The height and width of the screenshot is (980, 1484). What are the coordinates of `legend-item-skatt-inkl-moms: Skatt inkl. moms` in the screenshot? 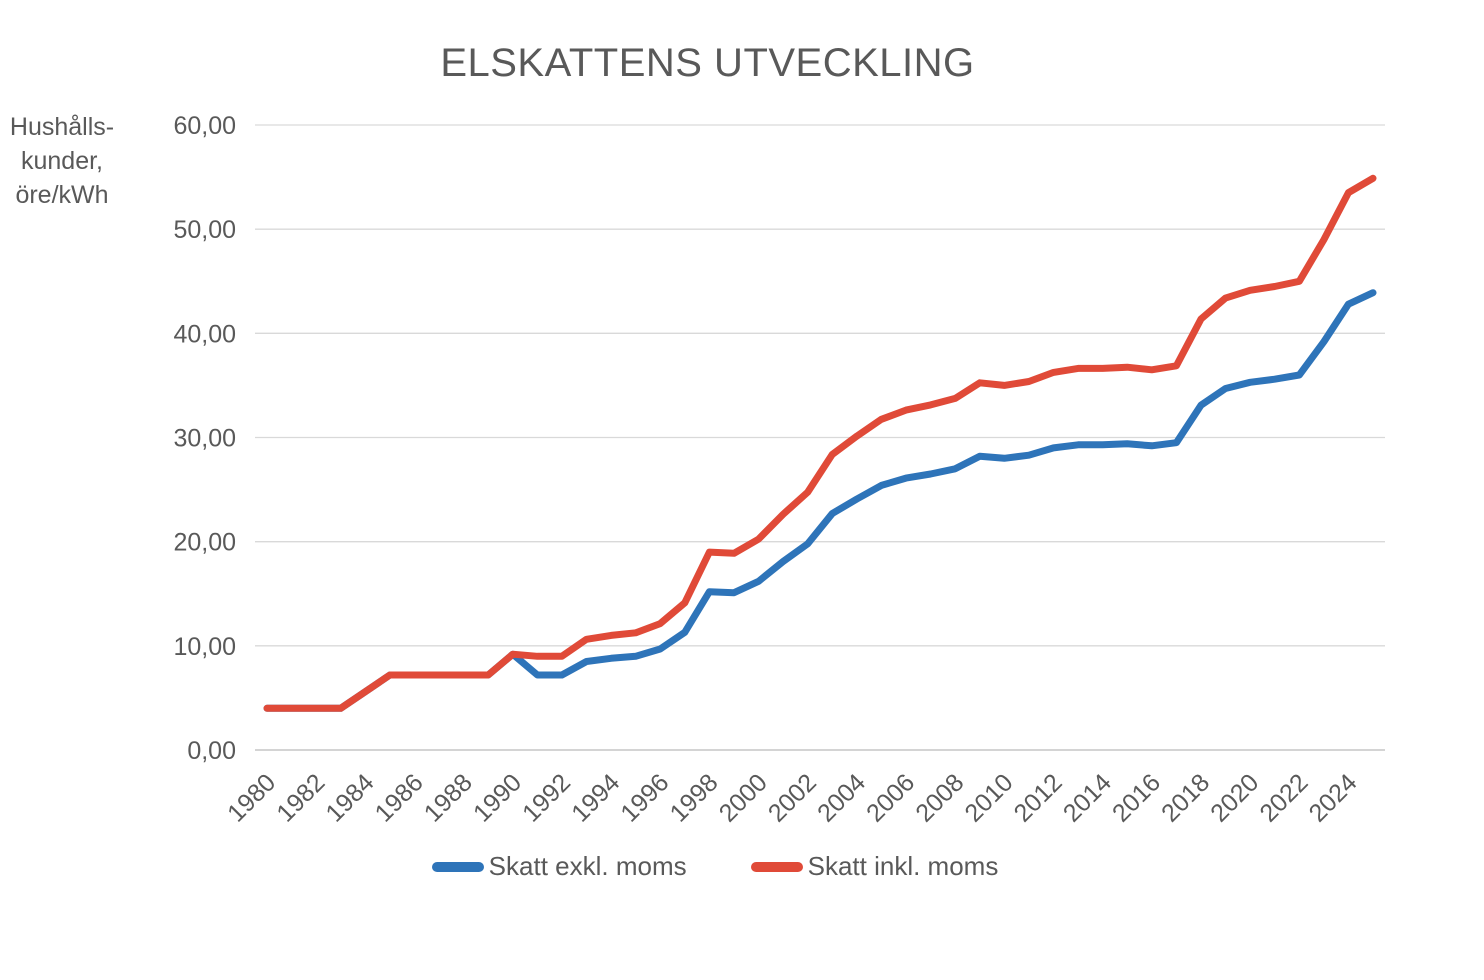 It's located at (874, 866).